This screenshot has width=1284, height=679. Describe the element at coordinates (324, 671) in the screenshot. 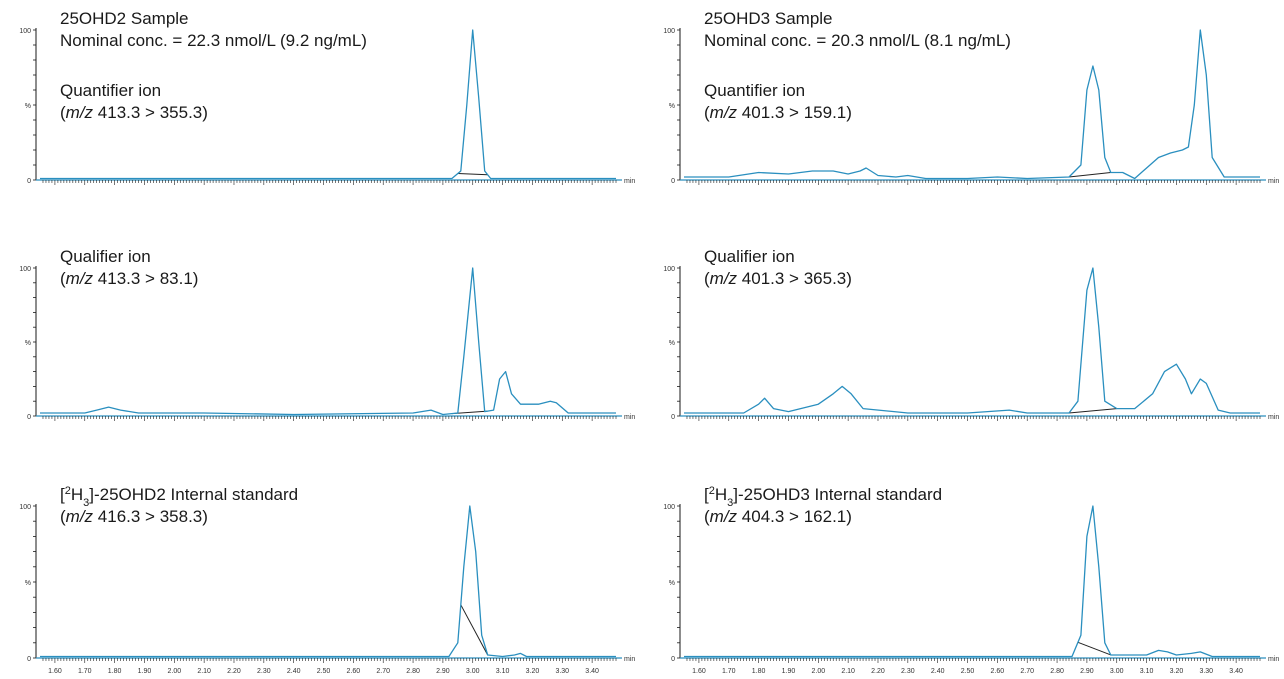

I see `x-tick-label: 2.50` at that location.